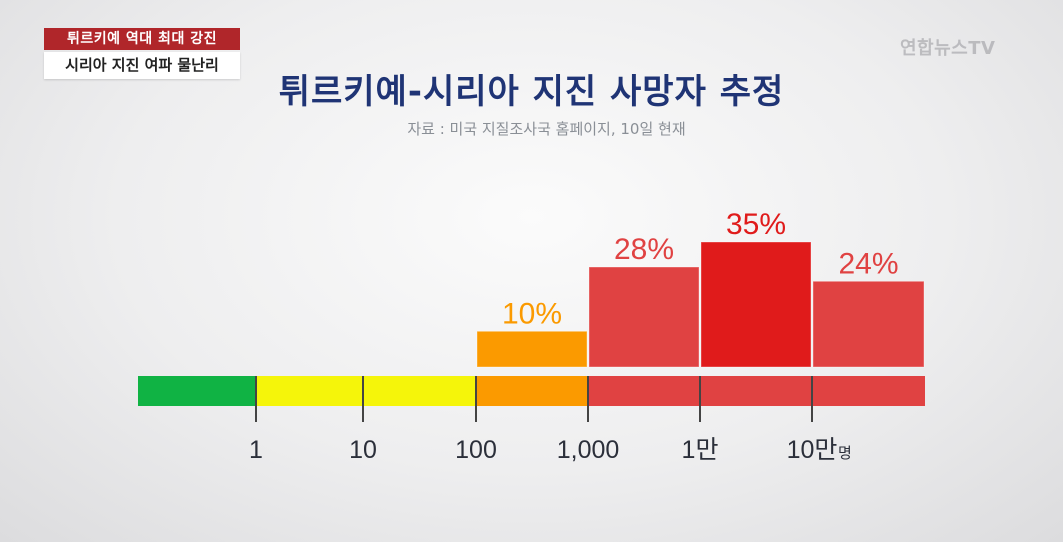 The image size is (1063, 542). What do you see at coordinates (142, 39) in the screenshot?
I see `news-tag-headline: 튀르키예 역대 최대 강진` at bounding box center [142, 39].